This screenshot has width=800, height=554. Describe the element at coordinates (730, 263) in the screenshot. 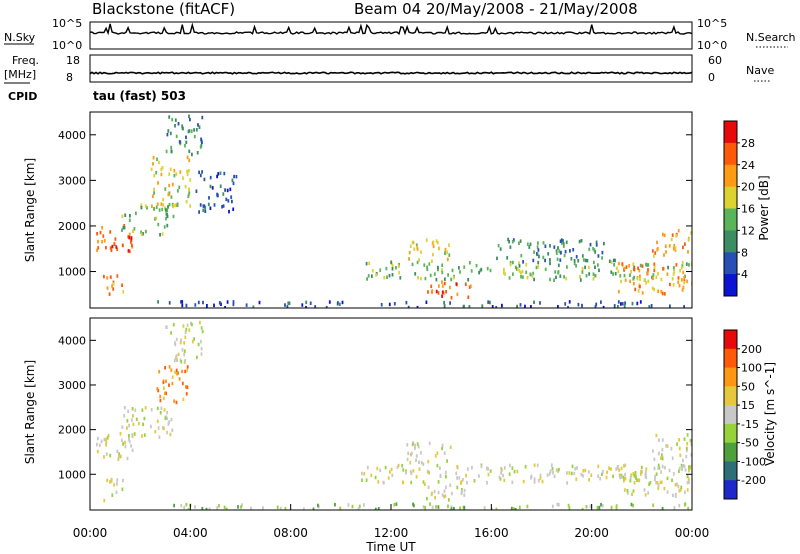

I see `colorbar-swatch` at that location.